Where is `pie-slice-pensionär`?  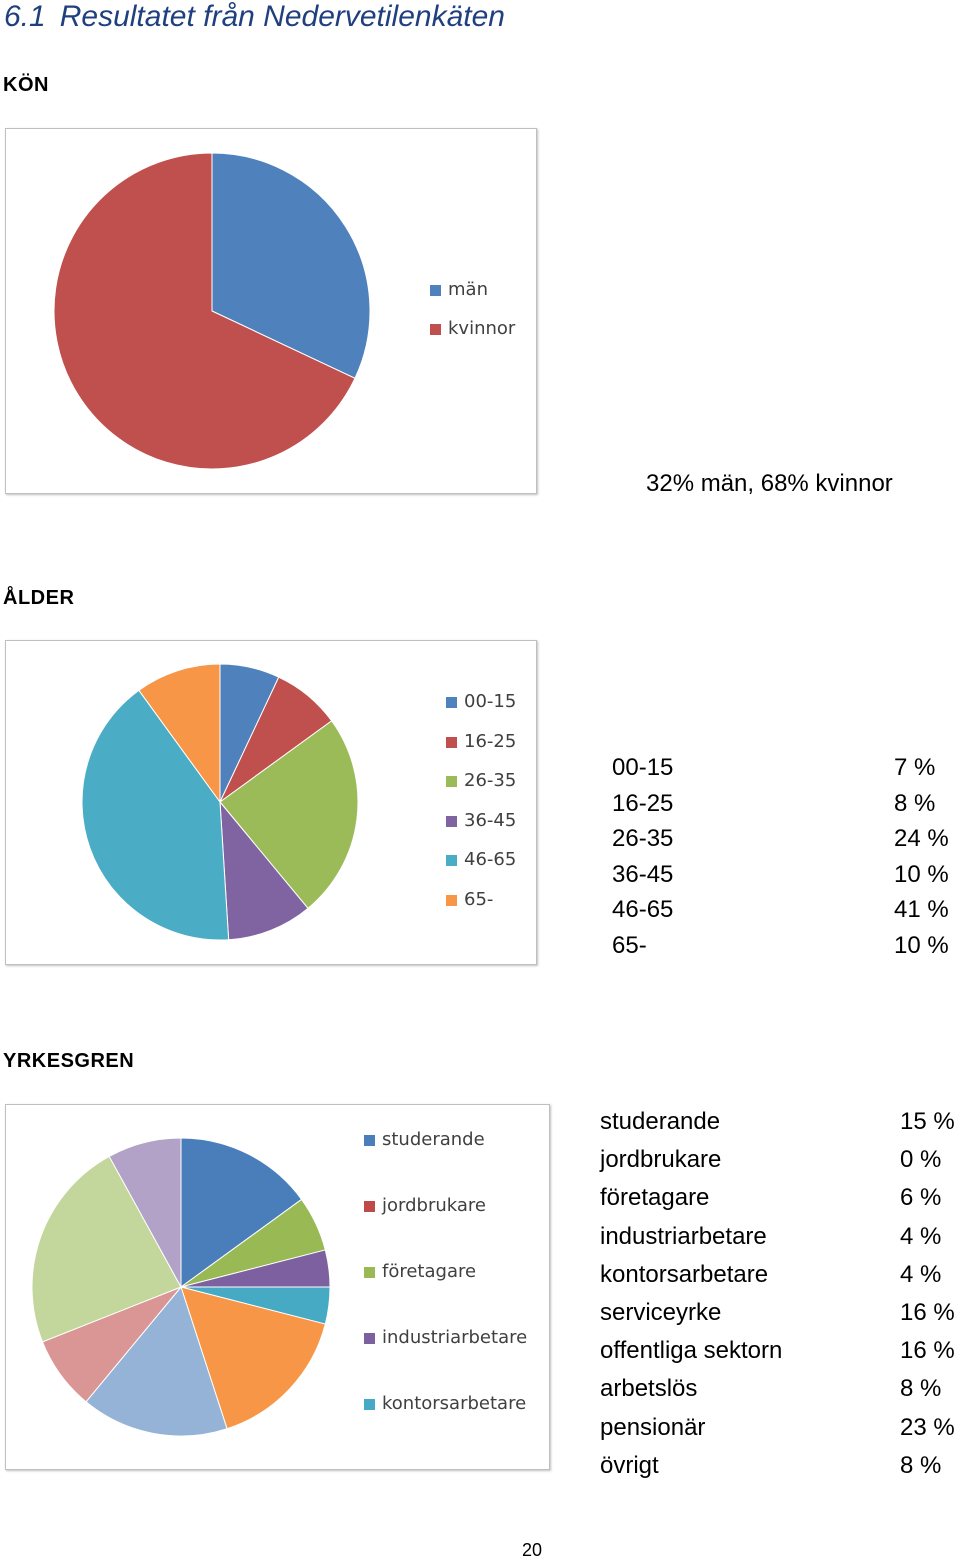
pie-slice-pensionär is located at coordinates (106, 1249).